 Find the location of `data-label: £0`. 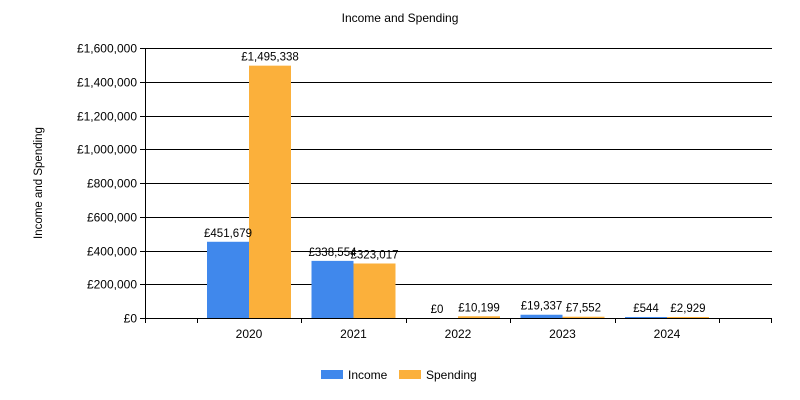

data-label: £0 is located at coordinates (437, 310).